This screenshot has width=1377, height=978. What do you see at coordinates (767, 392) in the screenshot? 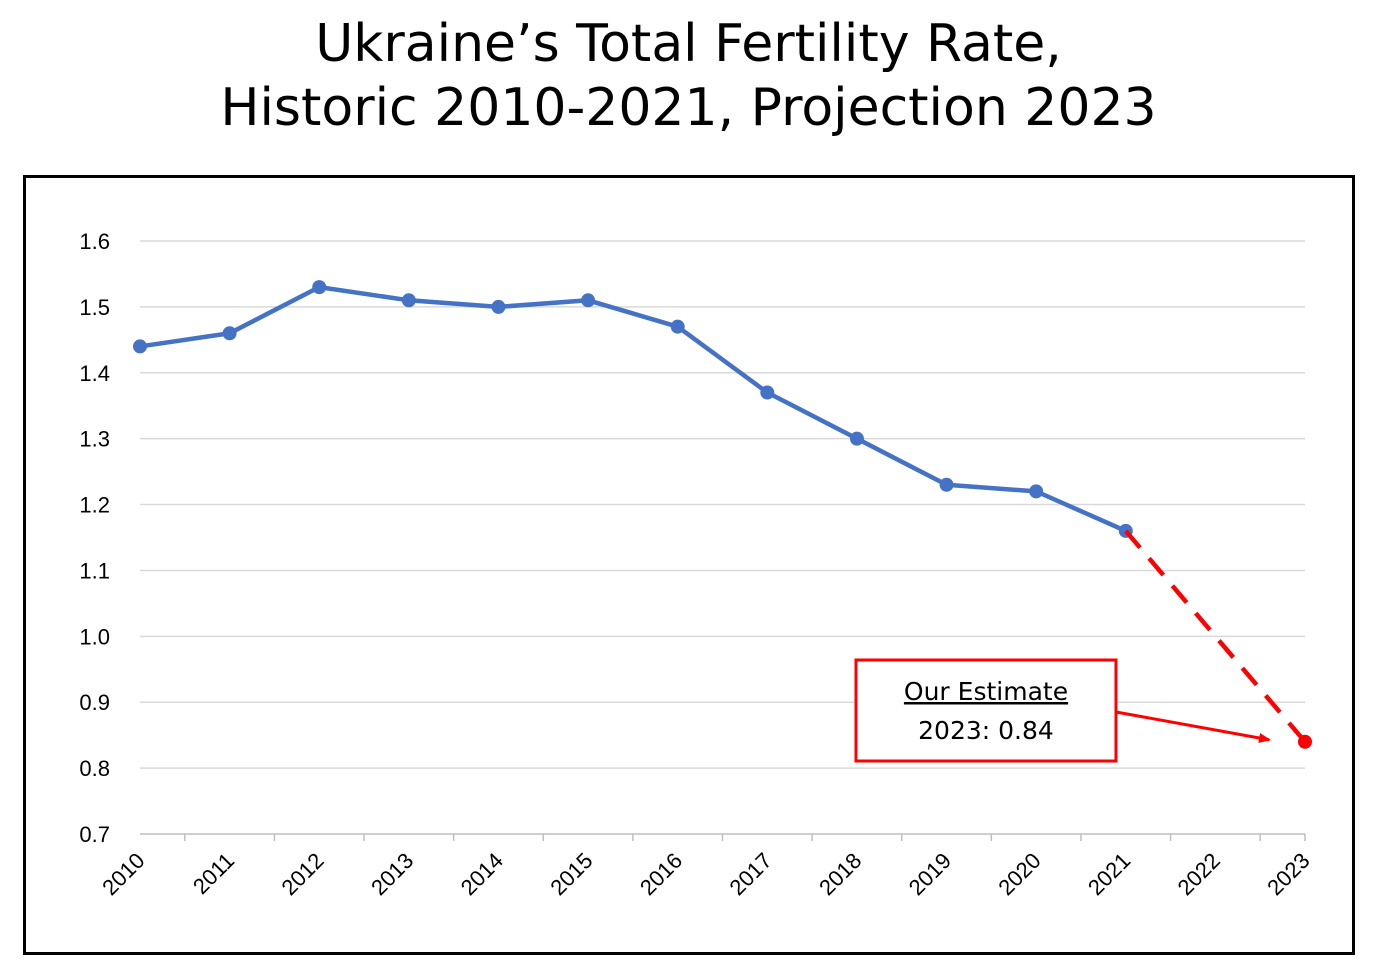
I see `data-point-2017` at bounding box center [767, 392].